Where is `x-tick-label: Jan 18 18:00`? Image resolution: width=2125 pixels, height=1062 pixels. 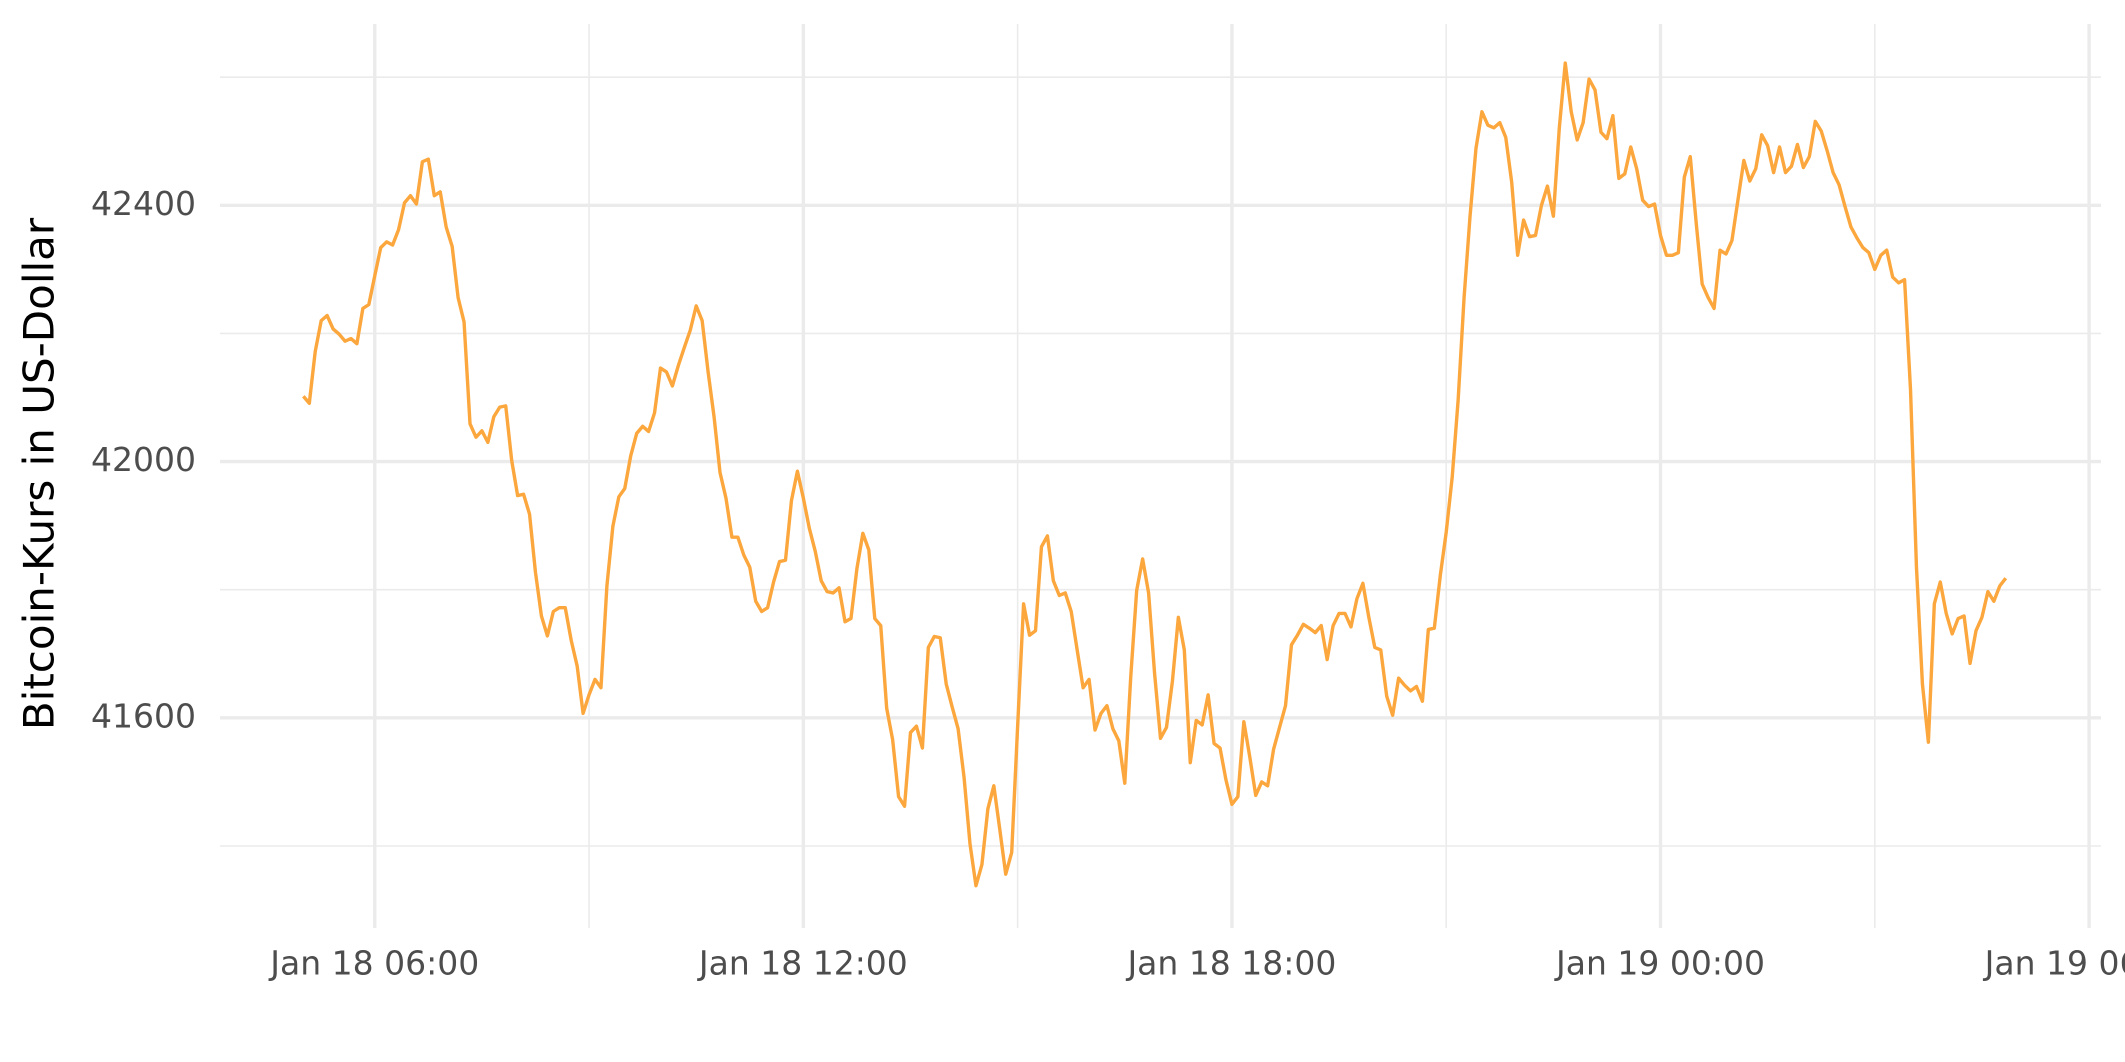 x-tick-label: Jan 18 18:00 is located at coordinates (1230, 963).